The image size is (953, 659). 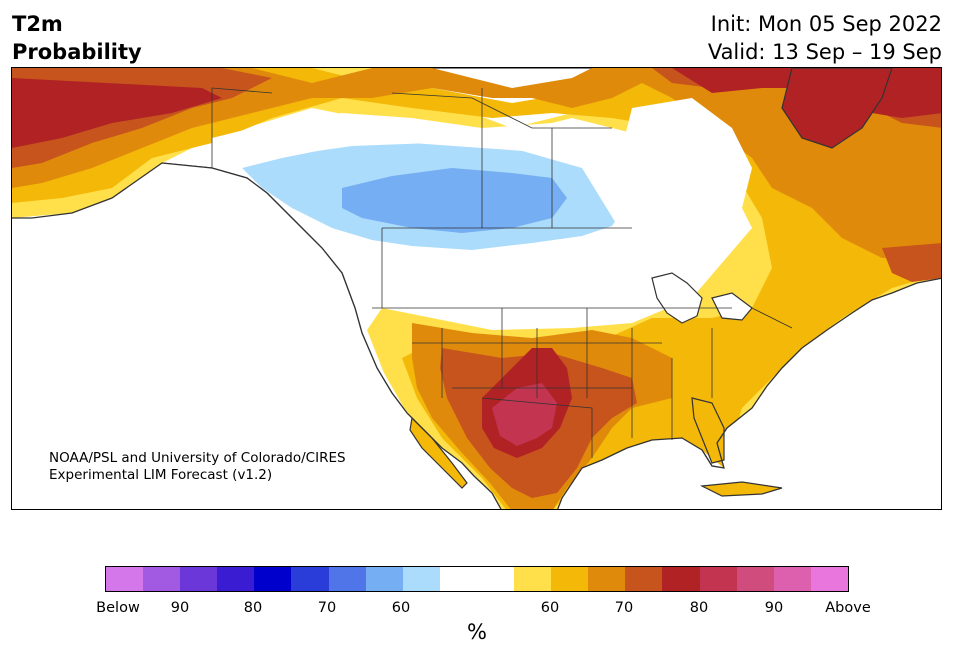 What do you see at coordinates (687, 163) in the screenshot?
I see `hudson-bay` at bounding box center [687, 163].